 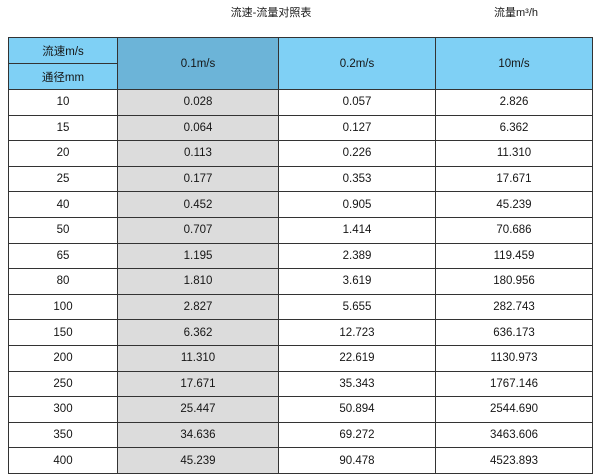 I want to click on table-row: 40 0.452 0.905 45.239, so click(x=300, y=204).